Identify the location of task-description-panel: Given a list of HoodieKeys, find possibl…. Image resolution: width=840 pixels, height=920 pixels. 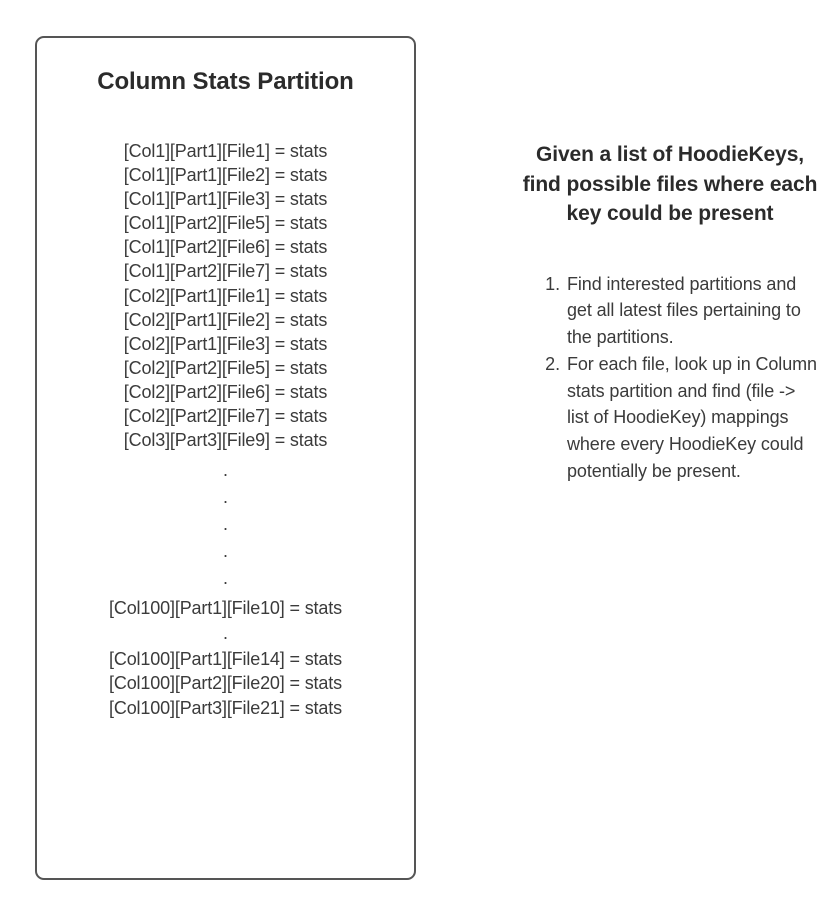
(670, 312).